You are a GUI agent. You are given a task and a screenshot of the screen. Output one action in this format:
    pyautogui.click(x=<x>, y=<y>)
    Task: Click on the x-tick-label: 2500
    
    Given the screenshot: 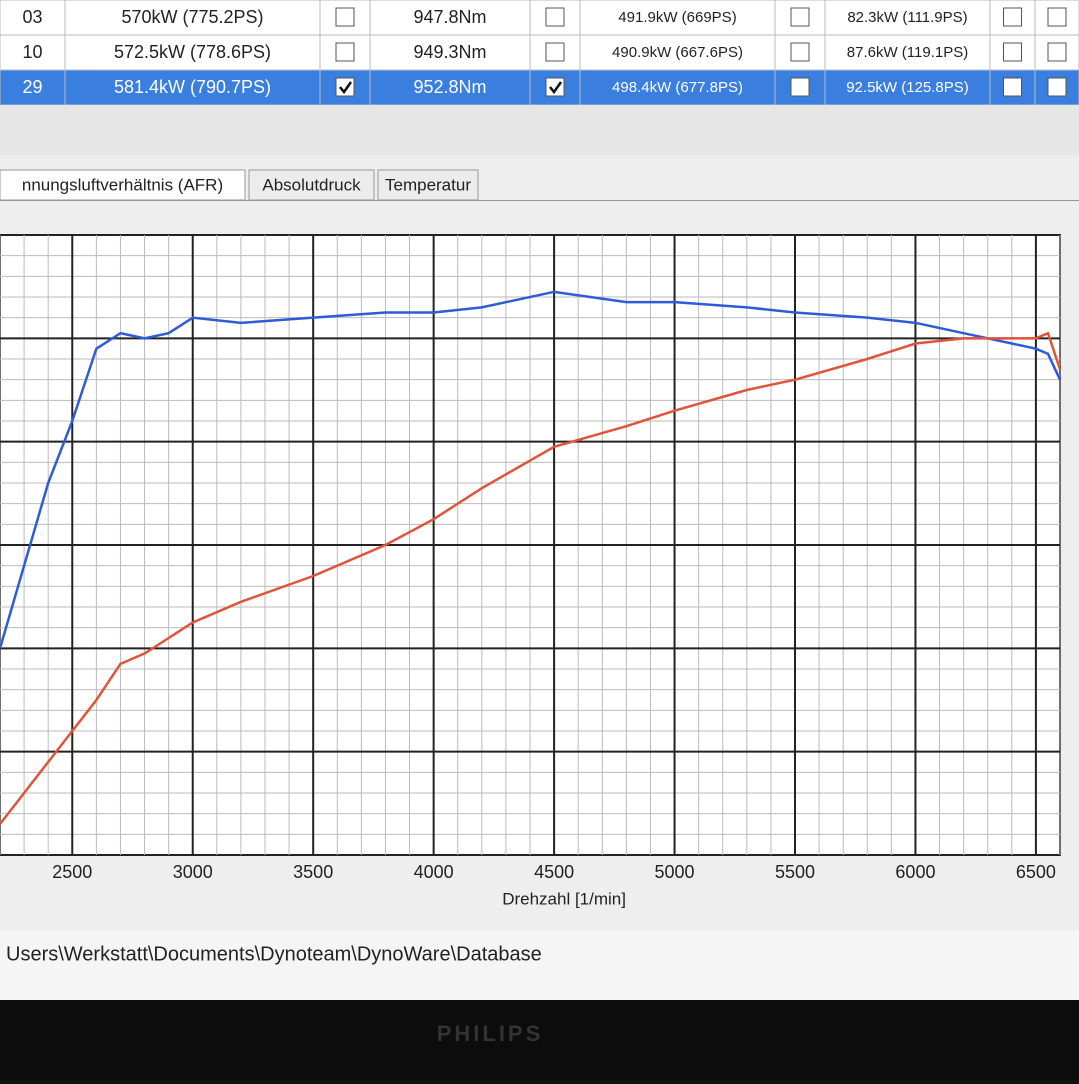 What is the action you would take?
    pyautogui.click(x=72, y=872)
    